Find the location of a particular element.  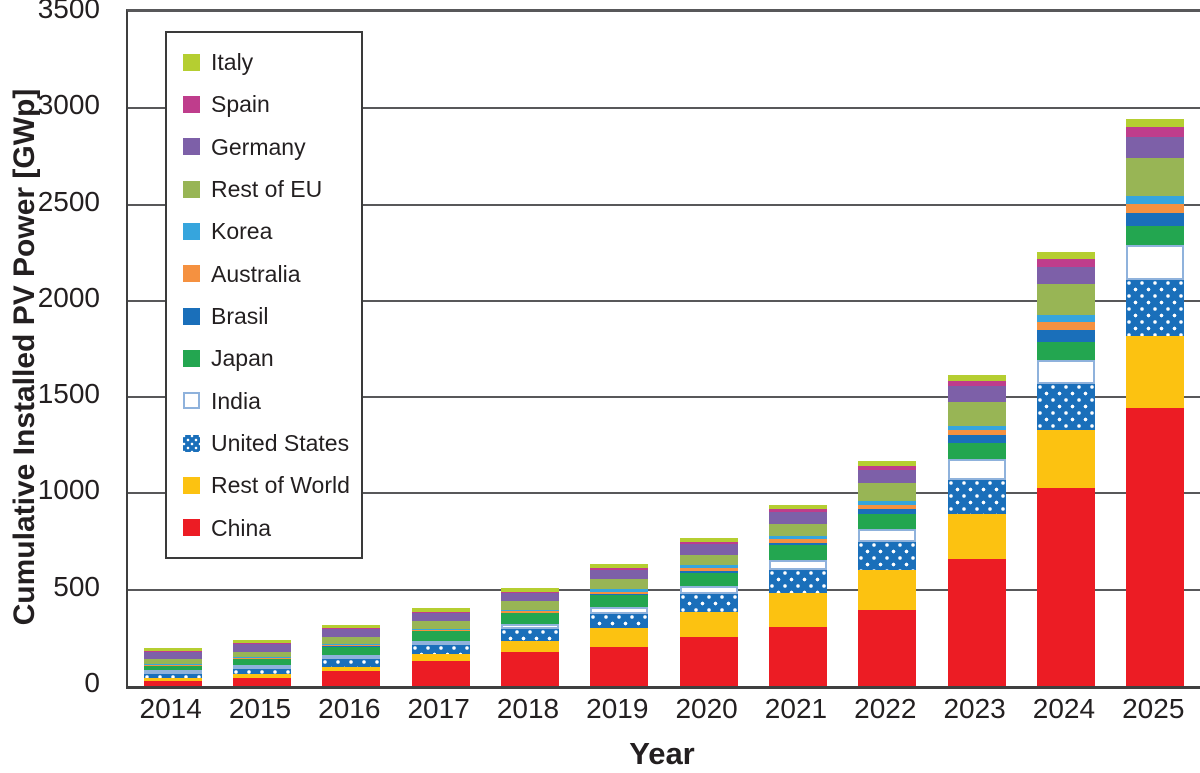

segment-australia-2016 is located at coordinates (351, 646).